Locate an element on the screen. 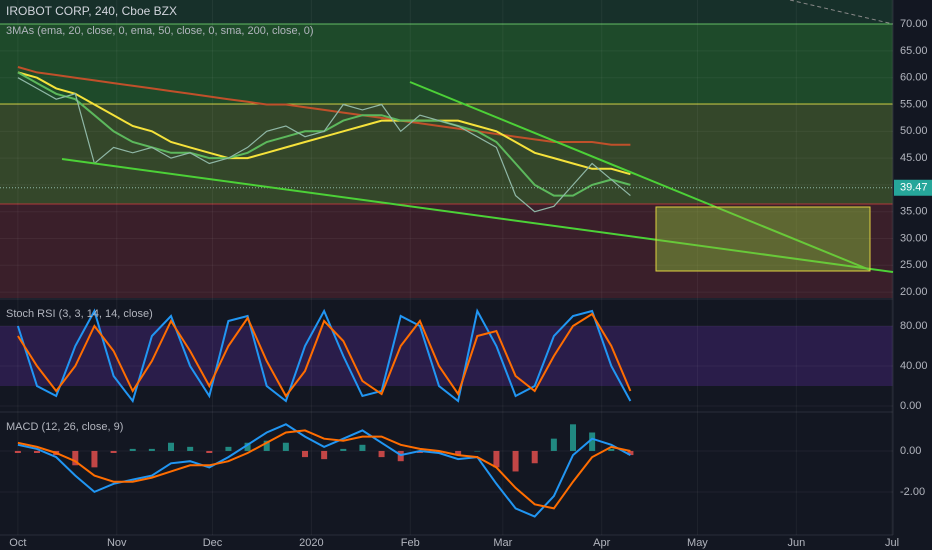 The image size is (932, 550). x-tick-label: Oct is located at coordinates (17, 543).